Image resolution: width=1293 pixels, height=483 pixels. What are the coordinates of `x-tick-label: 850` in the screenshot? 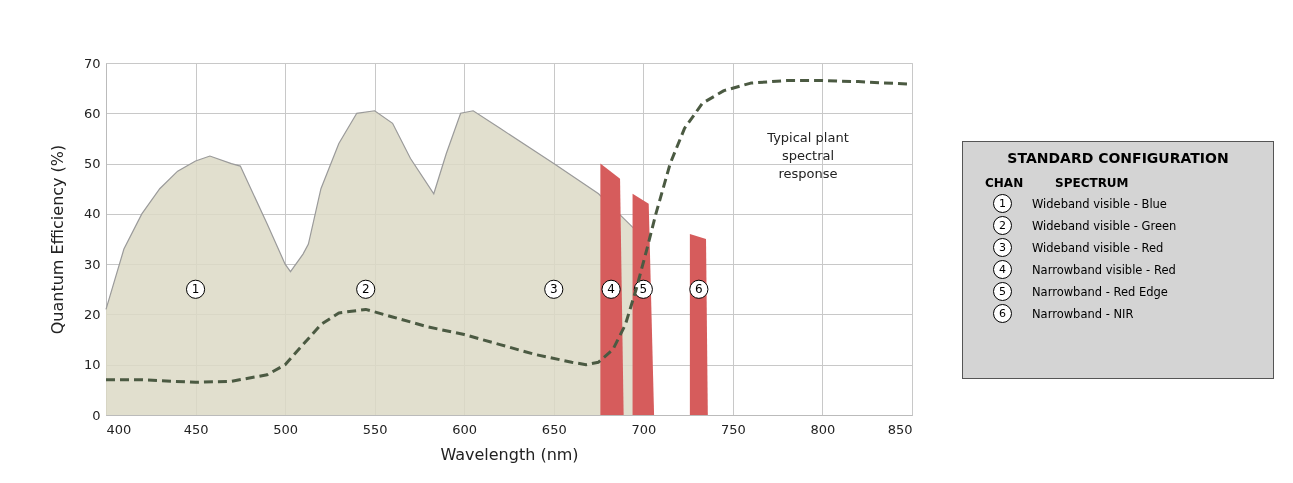 It's located at (900, 429).